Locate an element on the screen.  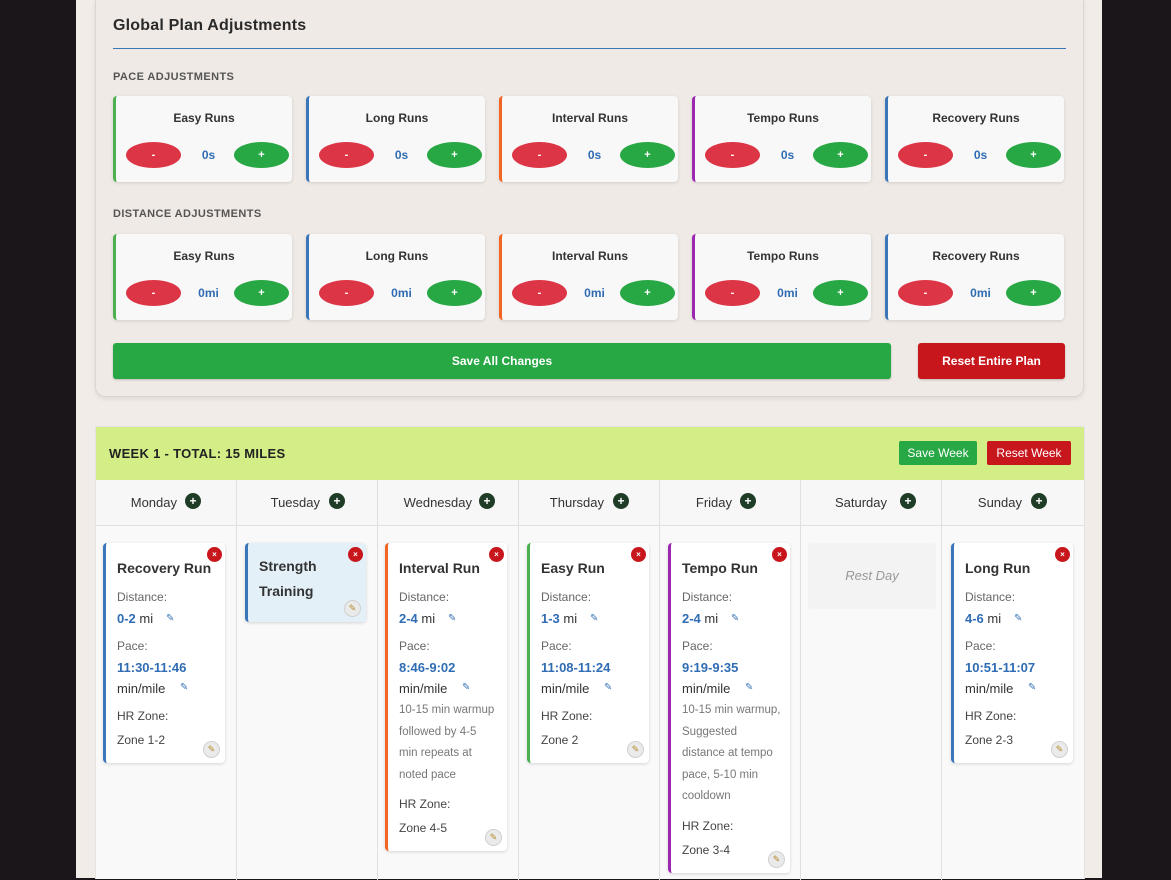
day-header: Sunday + is located at coordinates (1013, 503).